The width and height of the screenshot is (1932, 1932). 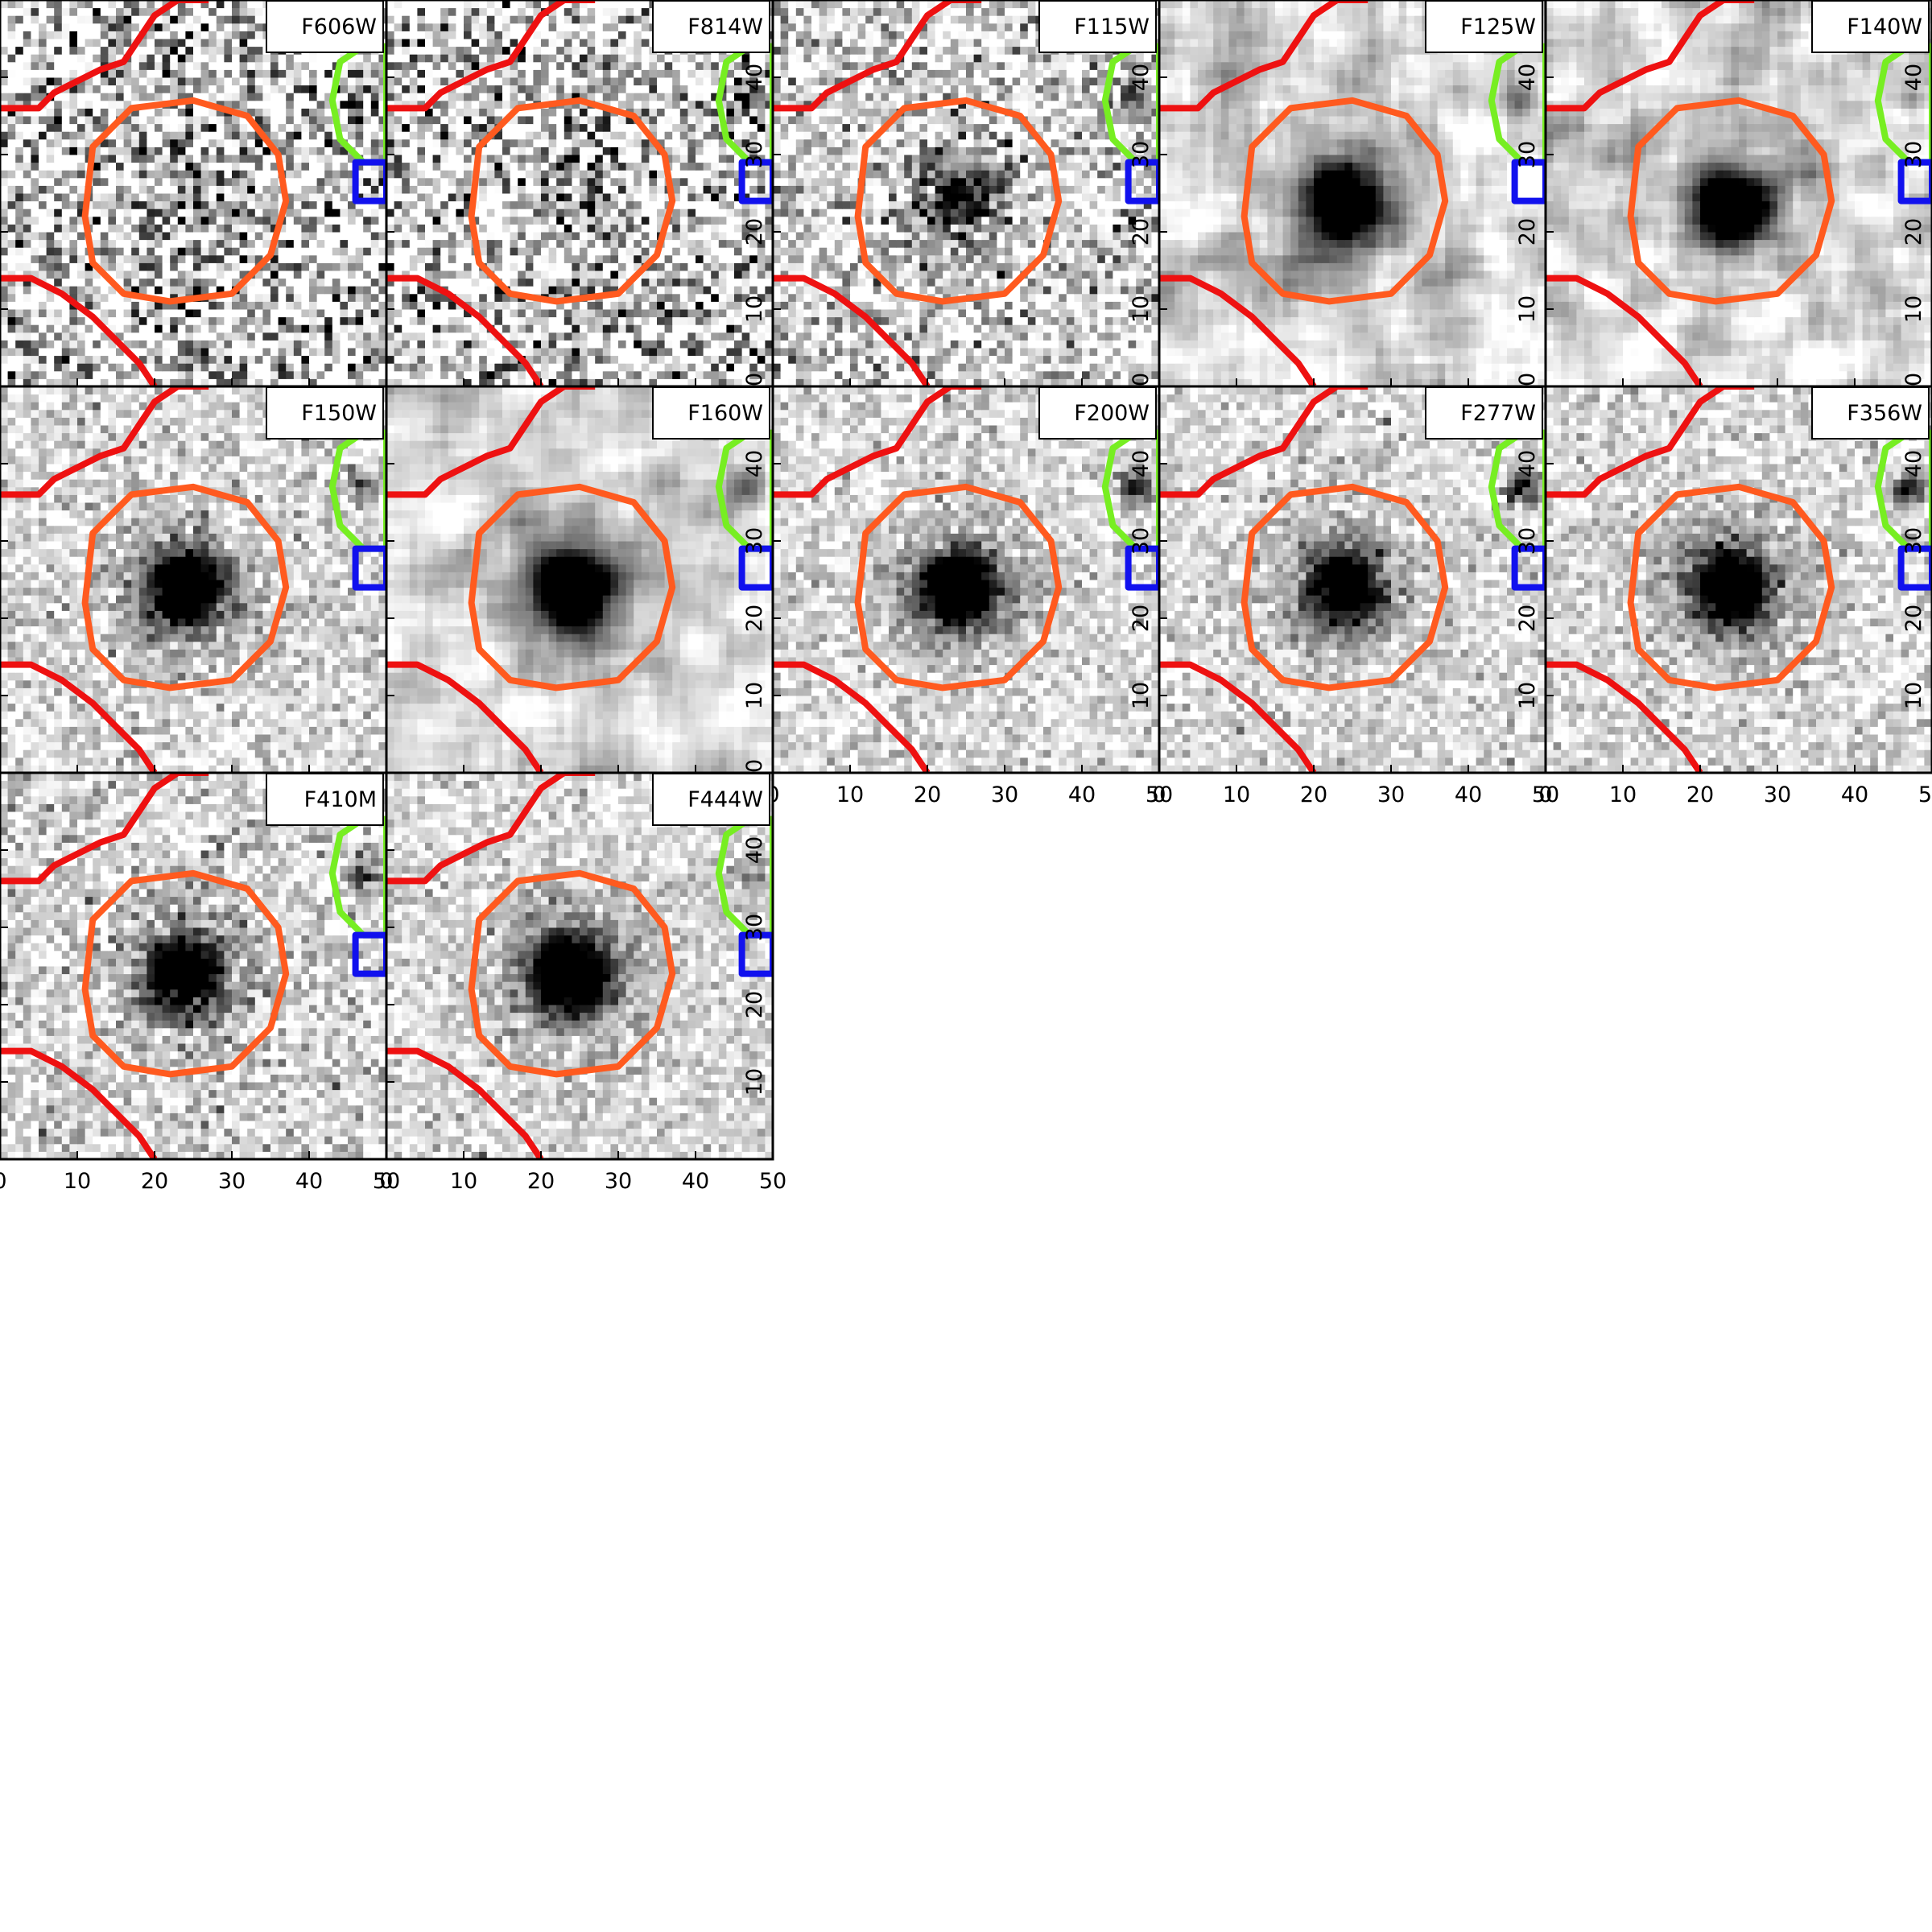 I want to click on panel-frame, so click(x=1738, y=579).